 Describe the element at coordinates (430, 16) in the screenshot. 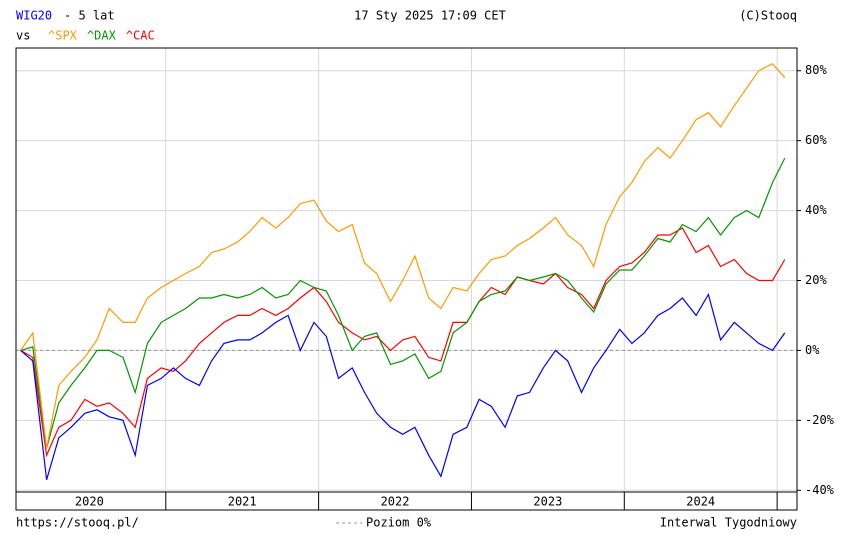

I see `timestamp: 17 Sty 2025 17:09 CET` at that location.